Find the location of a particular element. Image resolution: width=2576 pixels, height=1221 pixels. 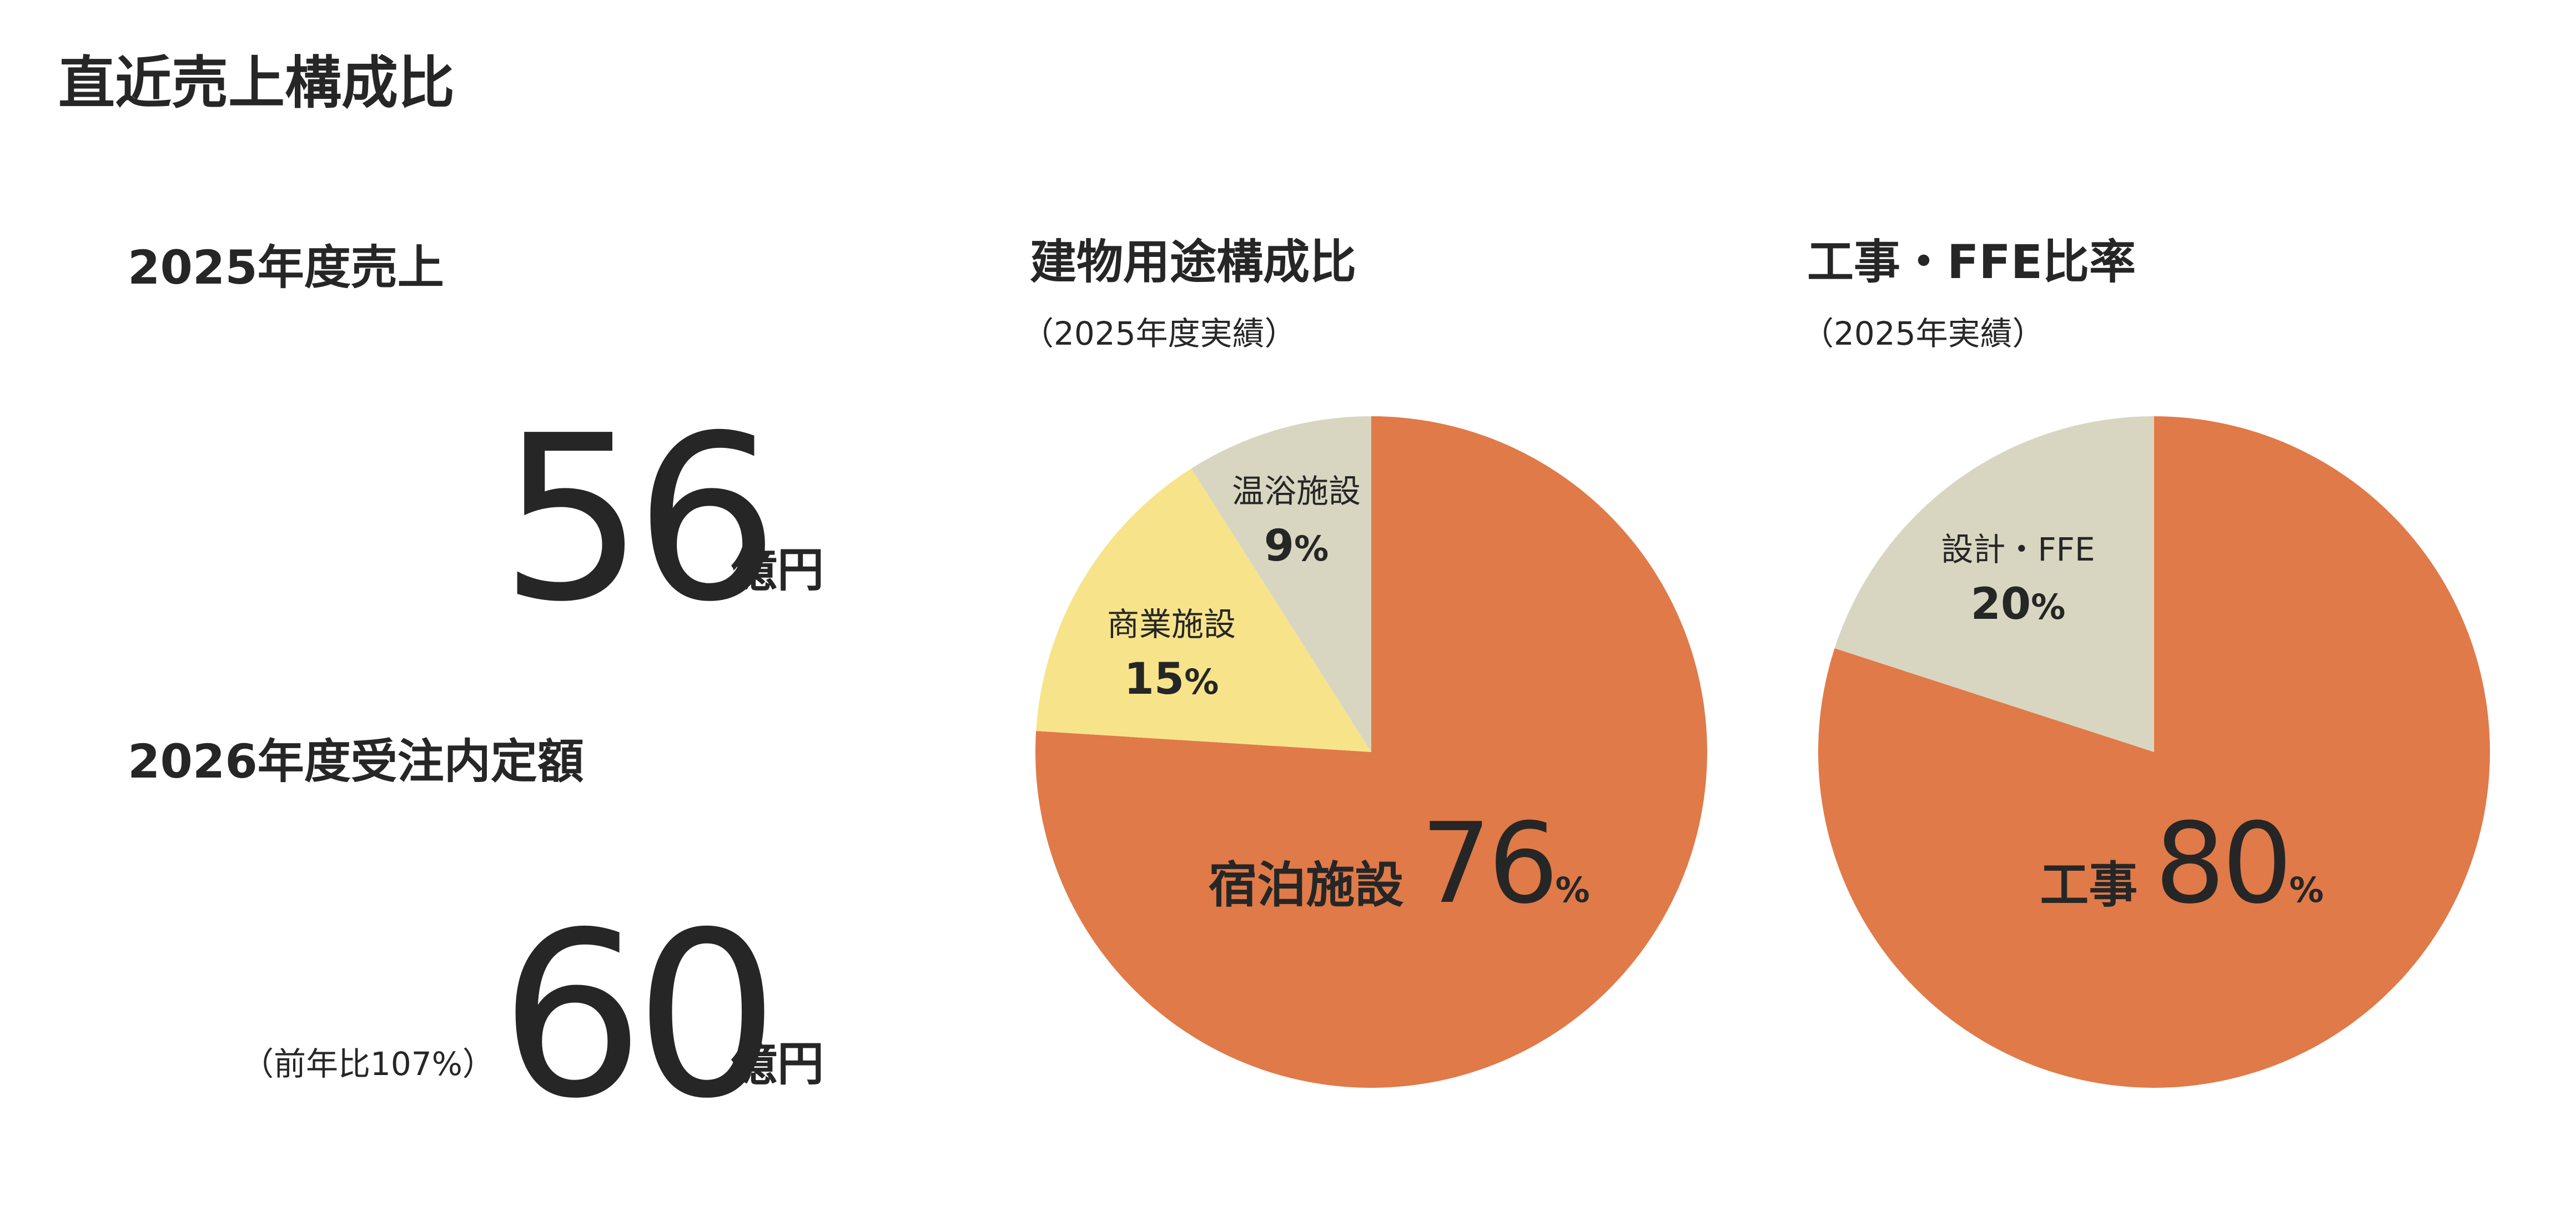

sales-unit: 億円 is located at coordinates (778, 570).